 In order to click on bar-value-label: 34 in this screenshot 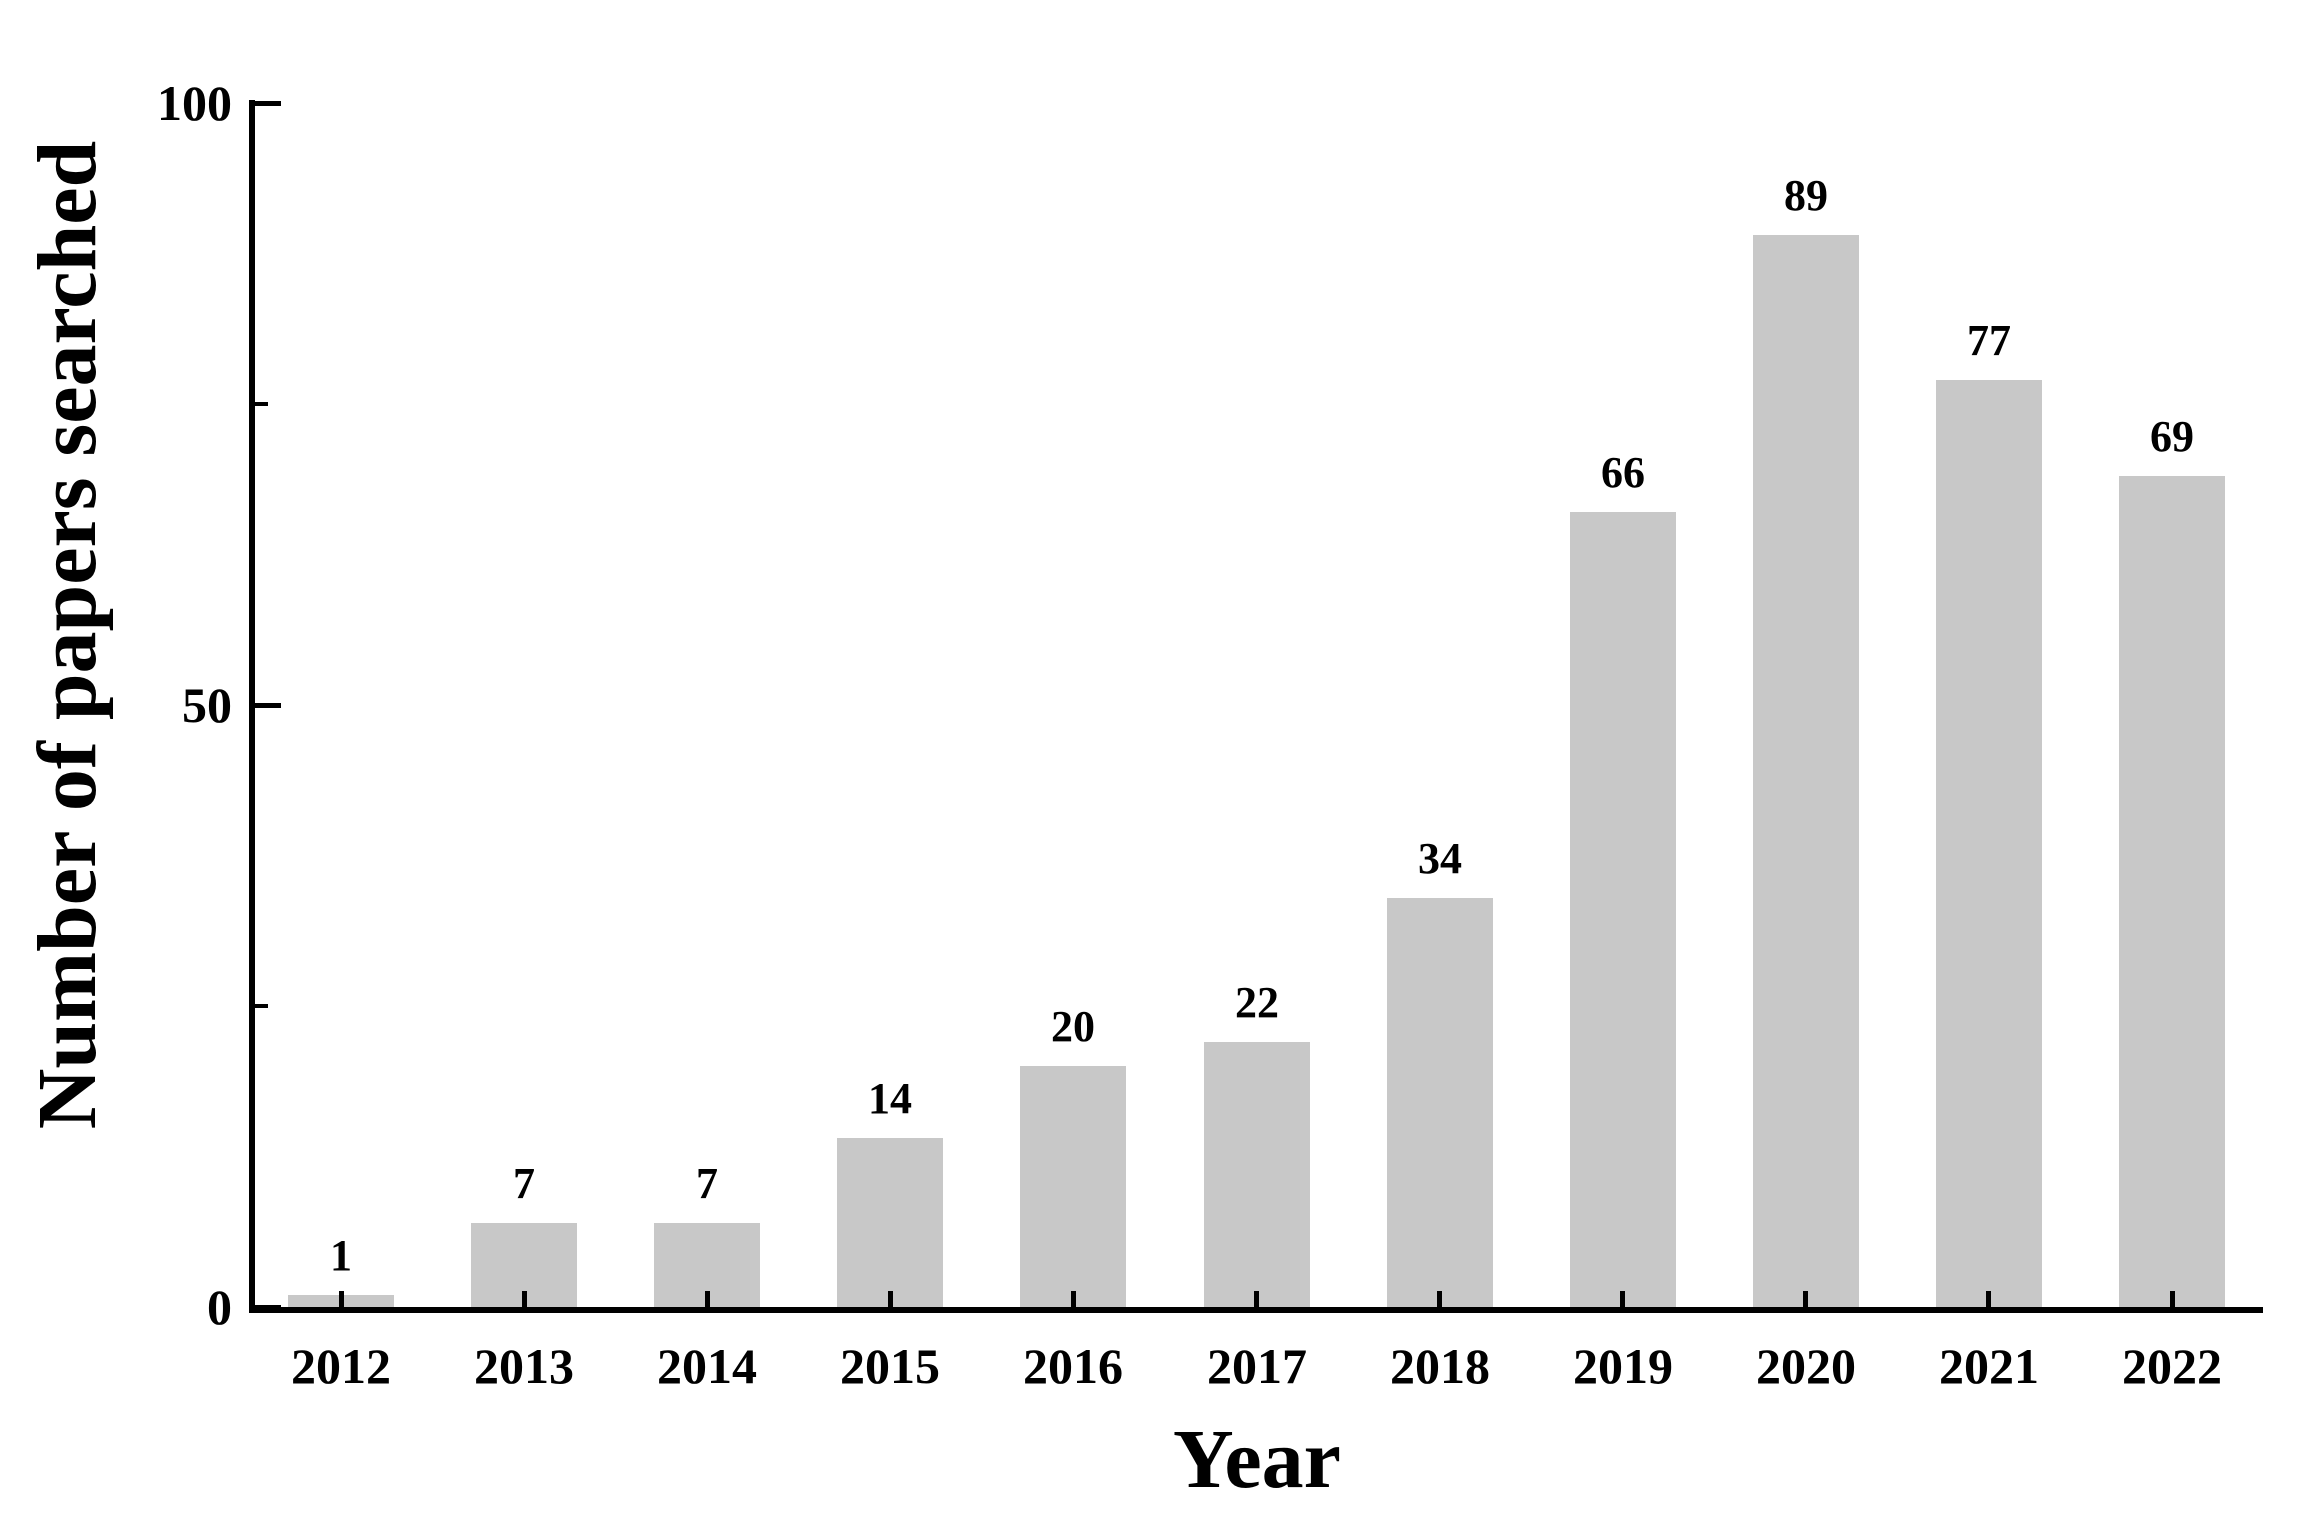, I will do `click(1440, 858)`.